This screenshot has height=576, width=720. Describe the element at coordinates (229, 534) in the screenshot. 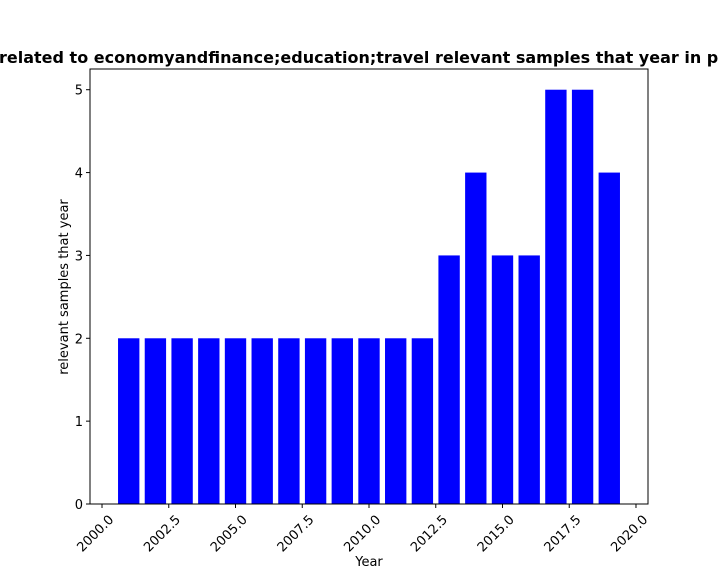

I see `x-tick-label: 2005.0` at that location.